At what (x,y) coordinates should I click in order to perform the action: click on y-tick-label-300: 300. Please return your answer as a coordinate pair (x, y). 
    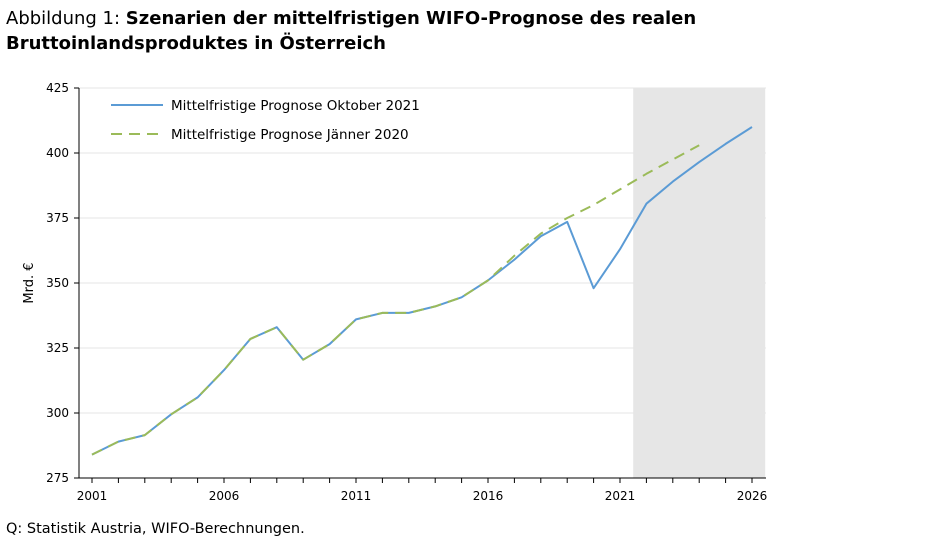
    Looking at the image, I should click on (57, 413).